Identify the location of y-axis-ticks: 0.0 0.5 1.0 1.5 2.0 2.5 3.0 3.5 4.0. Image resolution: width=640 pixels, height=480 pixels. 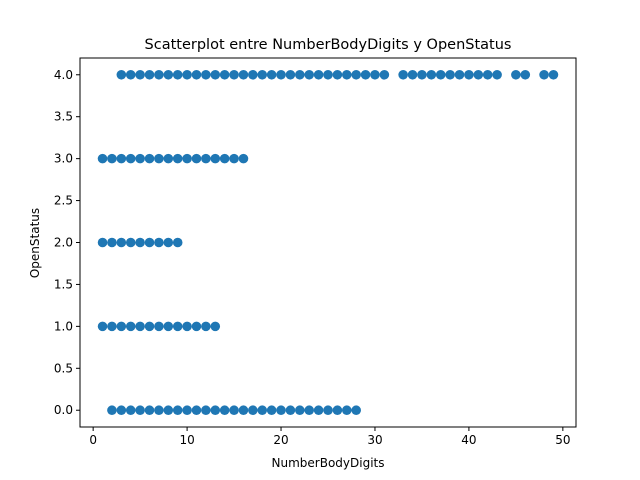
(67, 242).